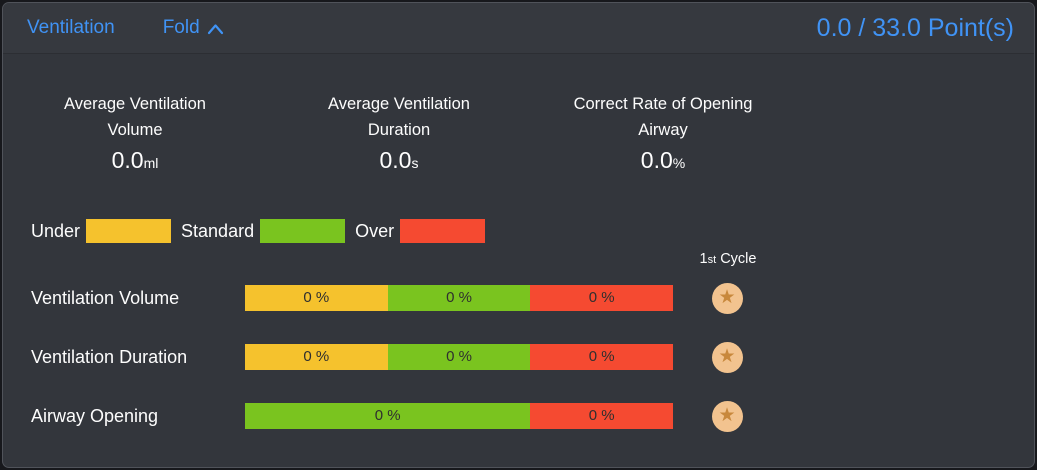 Image resolution: width=1037 pixels, height=470 pixels. Describe the element at coordinates (915, 27) in the screenshot. I see `score-points: 0.0 / 33.0 Point(s)` at that location.